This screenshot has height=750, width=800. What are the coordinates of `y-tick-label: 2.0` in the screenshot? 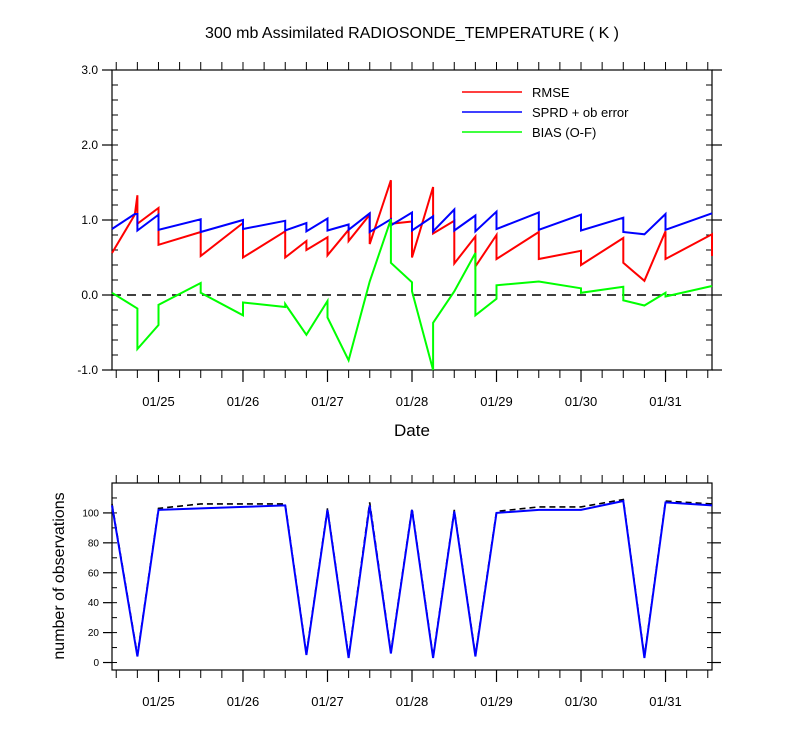 It's located at (89, 145).